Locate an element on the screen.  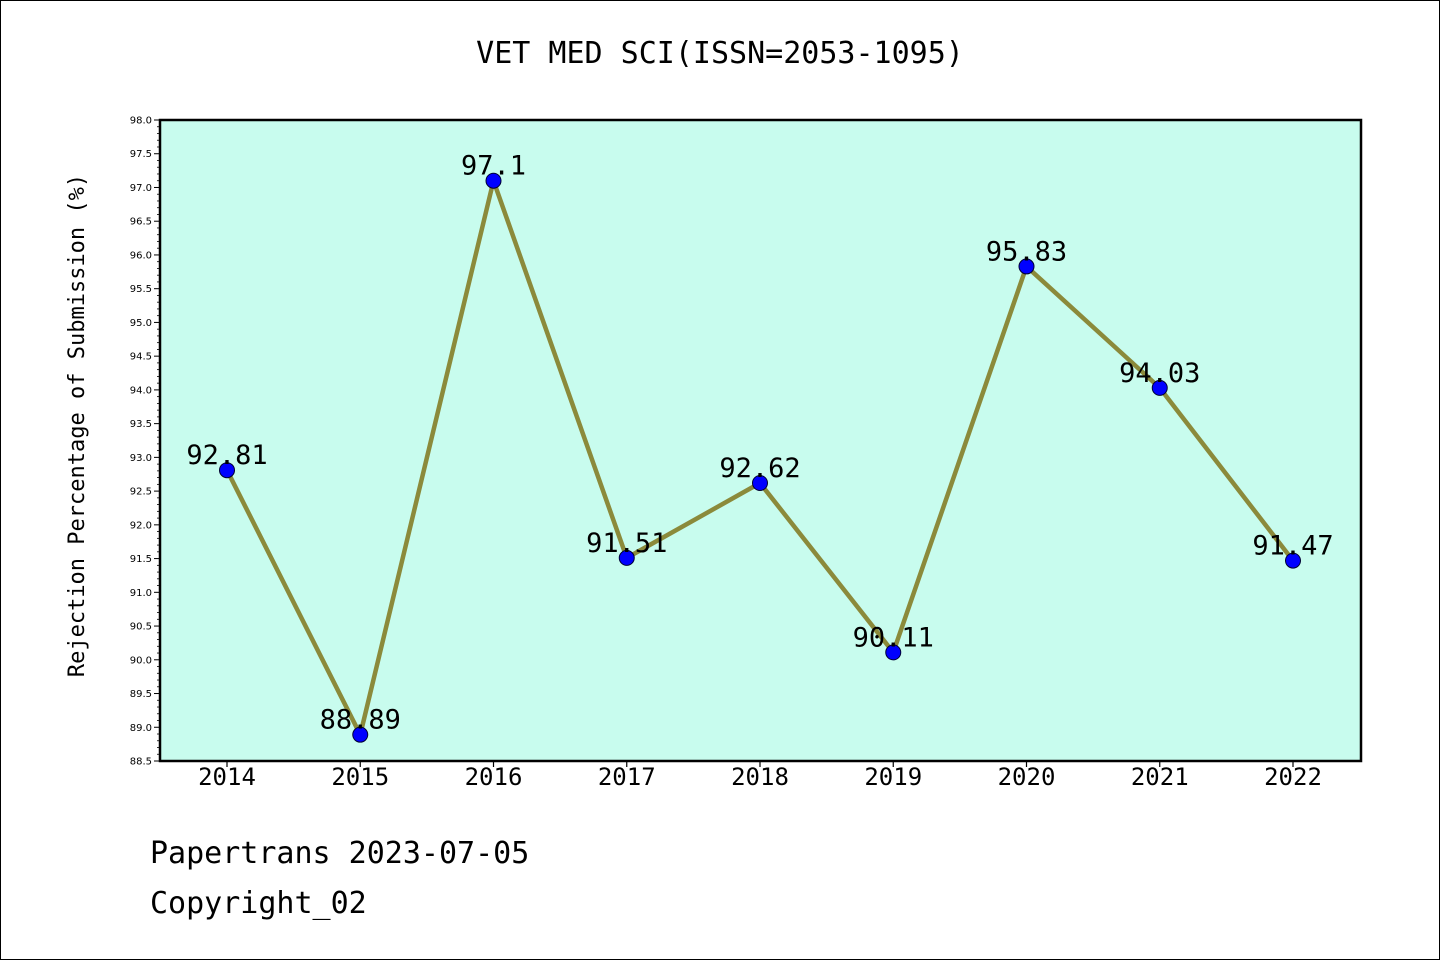
y-tick-label: 96.0 is located at coordinates (141, 255).